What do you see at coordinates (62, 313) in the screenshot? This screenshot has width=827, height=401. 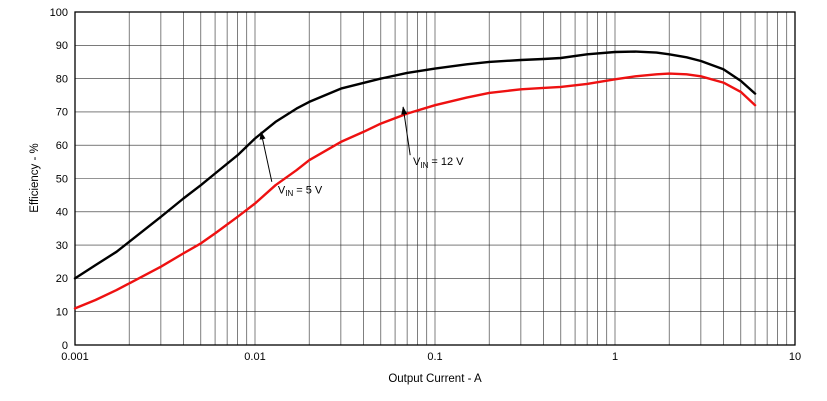 I see `y-tick-label: 10` at bounding box center [62, 313].